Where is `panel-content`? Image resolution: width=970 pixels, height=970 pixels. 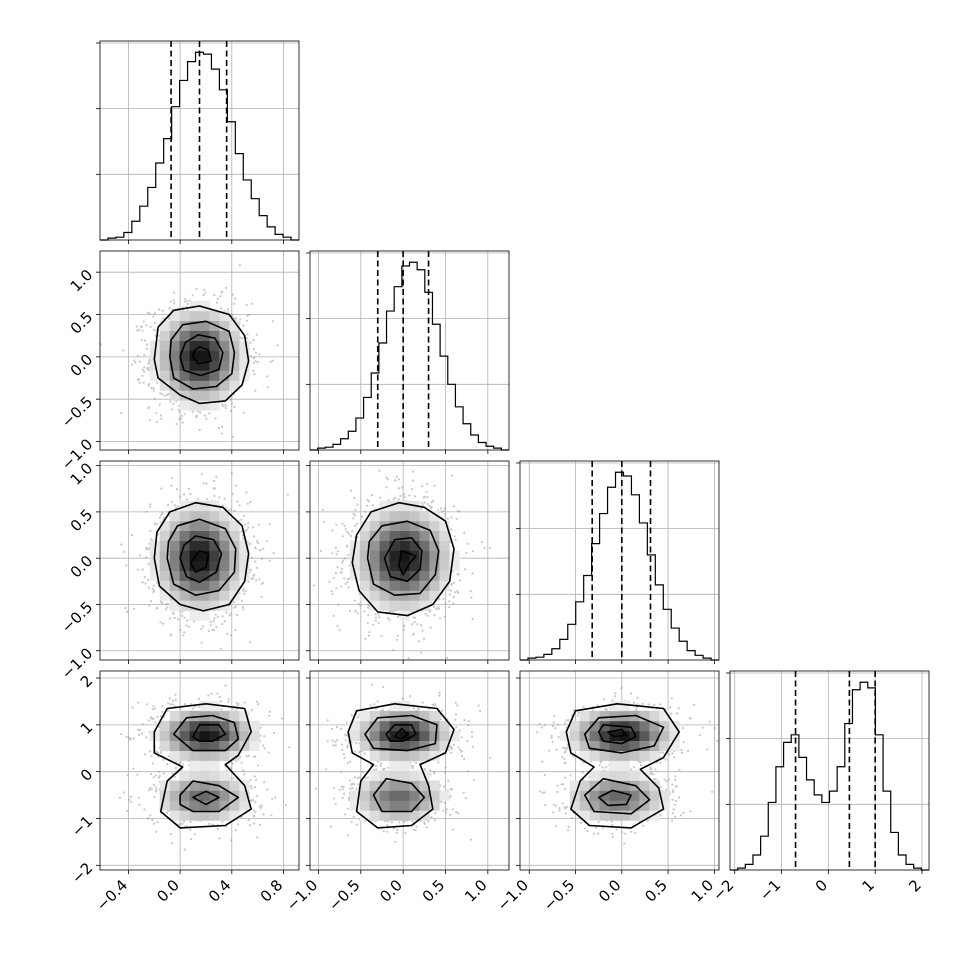 panel-content is located at coordinates (199, 770).